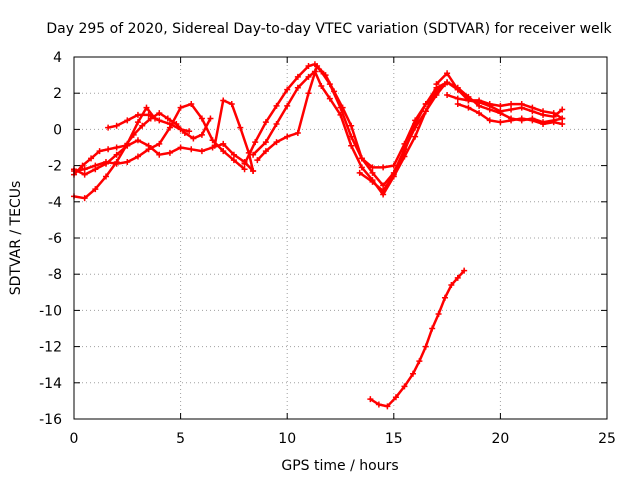  Describe the element at coordinates (16, 238) in the screenshot. I see `y-axis-label: SDTVAR / TECUs` at that location.